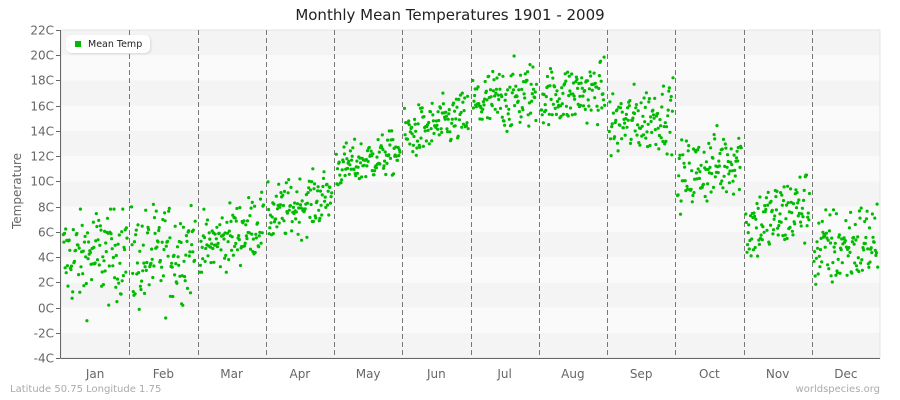 Image resolution: width=900 pixels, height=400 pixels. I want to click on y-tick-label: 14C, so click(42, 132).